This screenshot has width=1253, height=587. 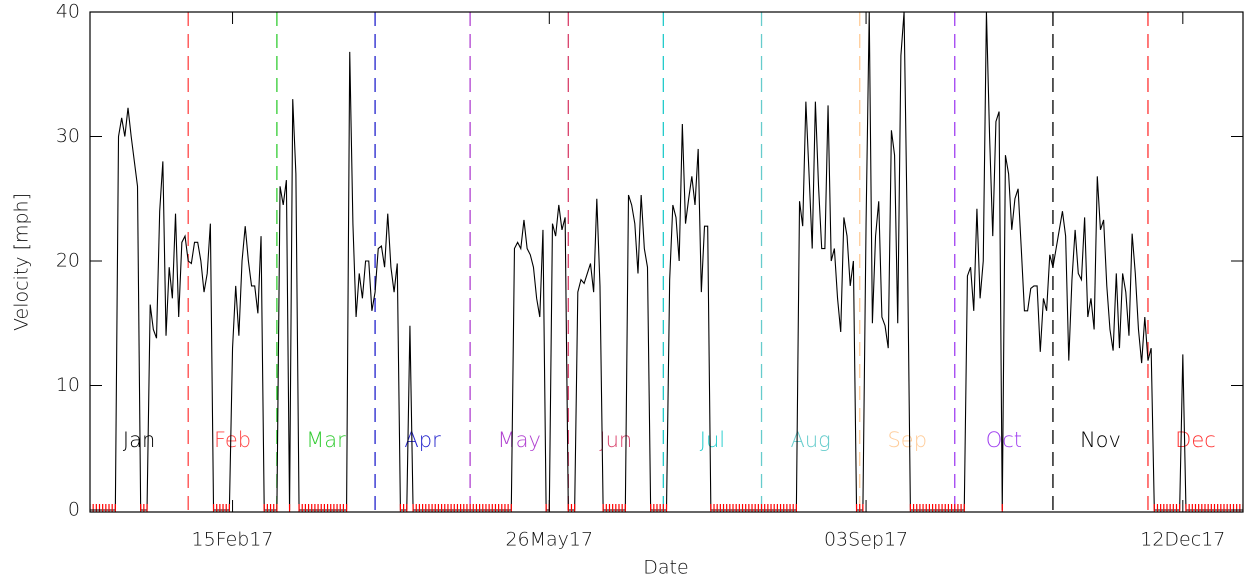 I want to click on y-tick-label: 30, so click(x=68, y=136).